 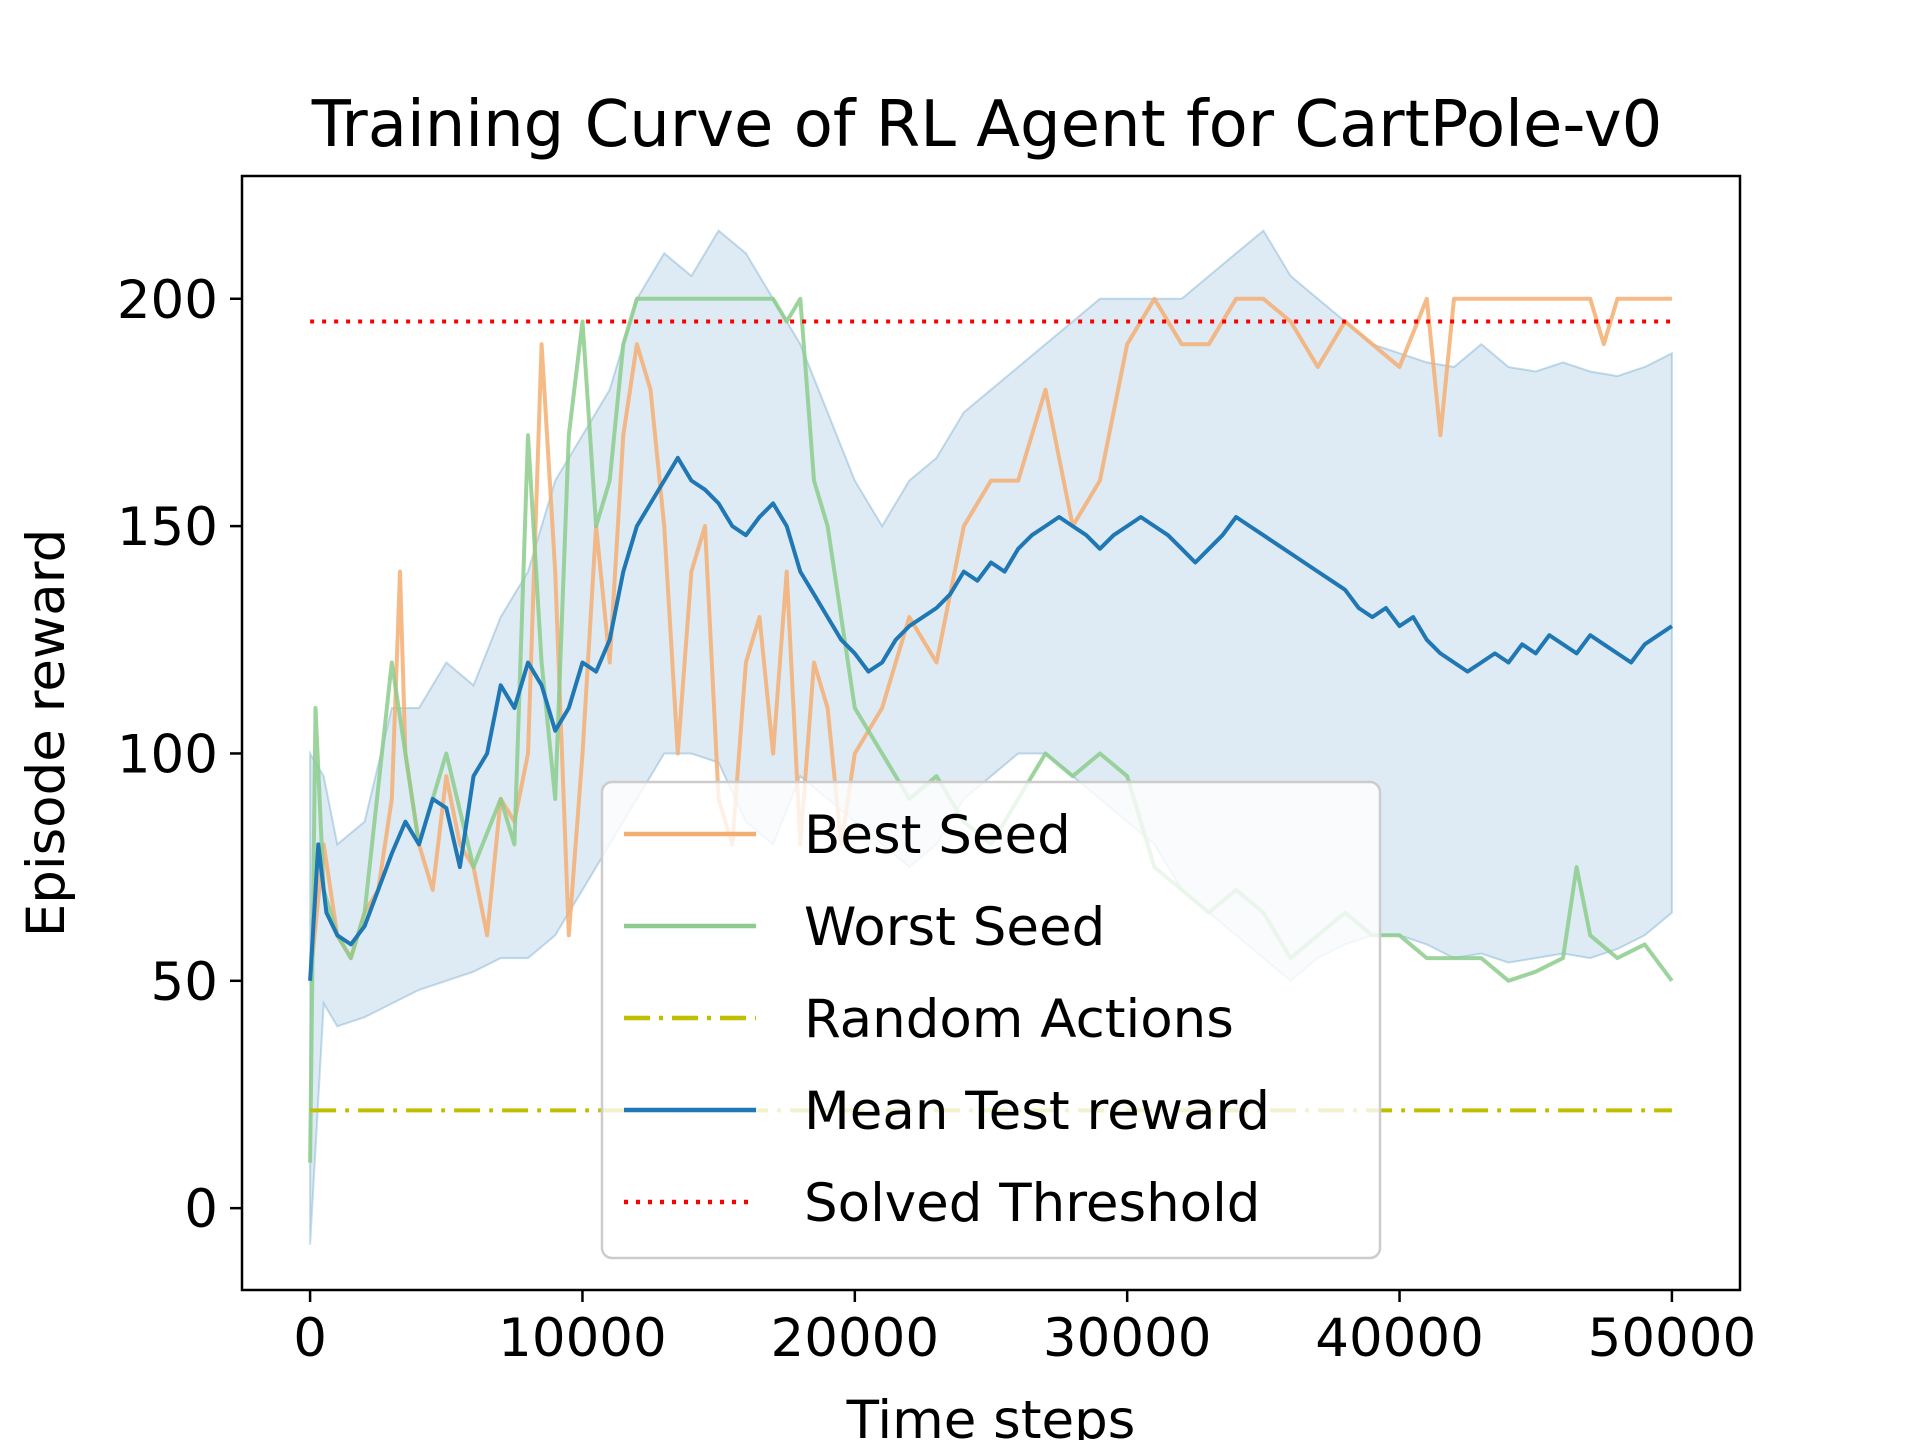 I want to click on y-tick-label: 150, so click(x=167, y=527).